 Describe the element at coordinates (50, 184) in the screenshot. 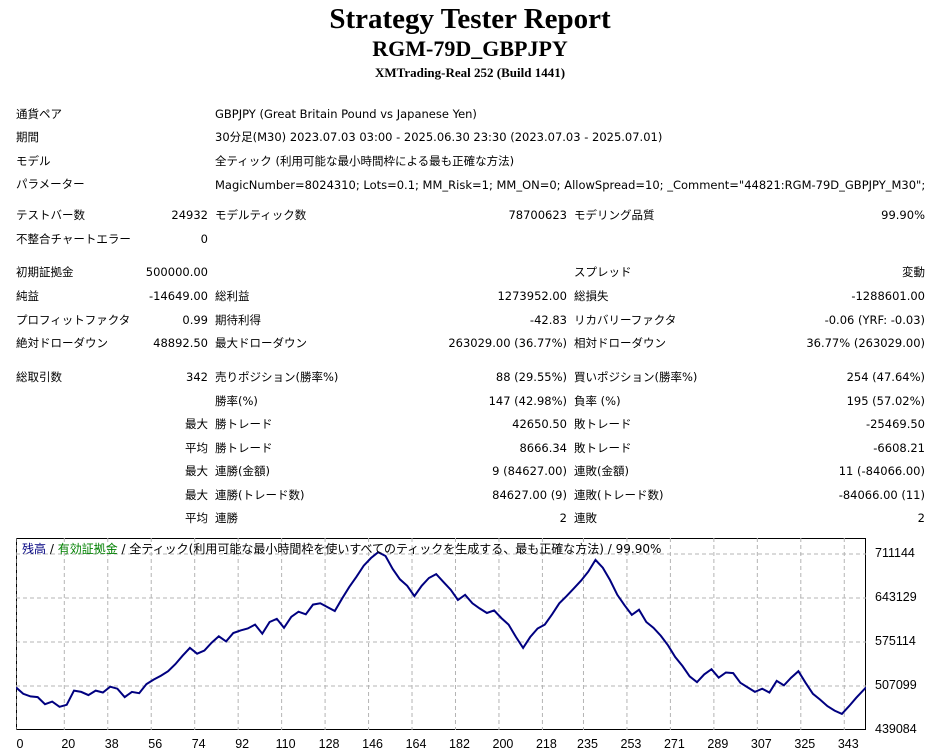

I see `params-label: パラメーター` at that location.